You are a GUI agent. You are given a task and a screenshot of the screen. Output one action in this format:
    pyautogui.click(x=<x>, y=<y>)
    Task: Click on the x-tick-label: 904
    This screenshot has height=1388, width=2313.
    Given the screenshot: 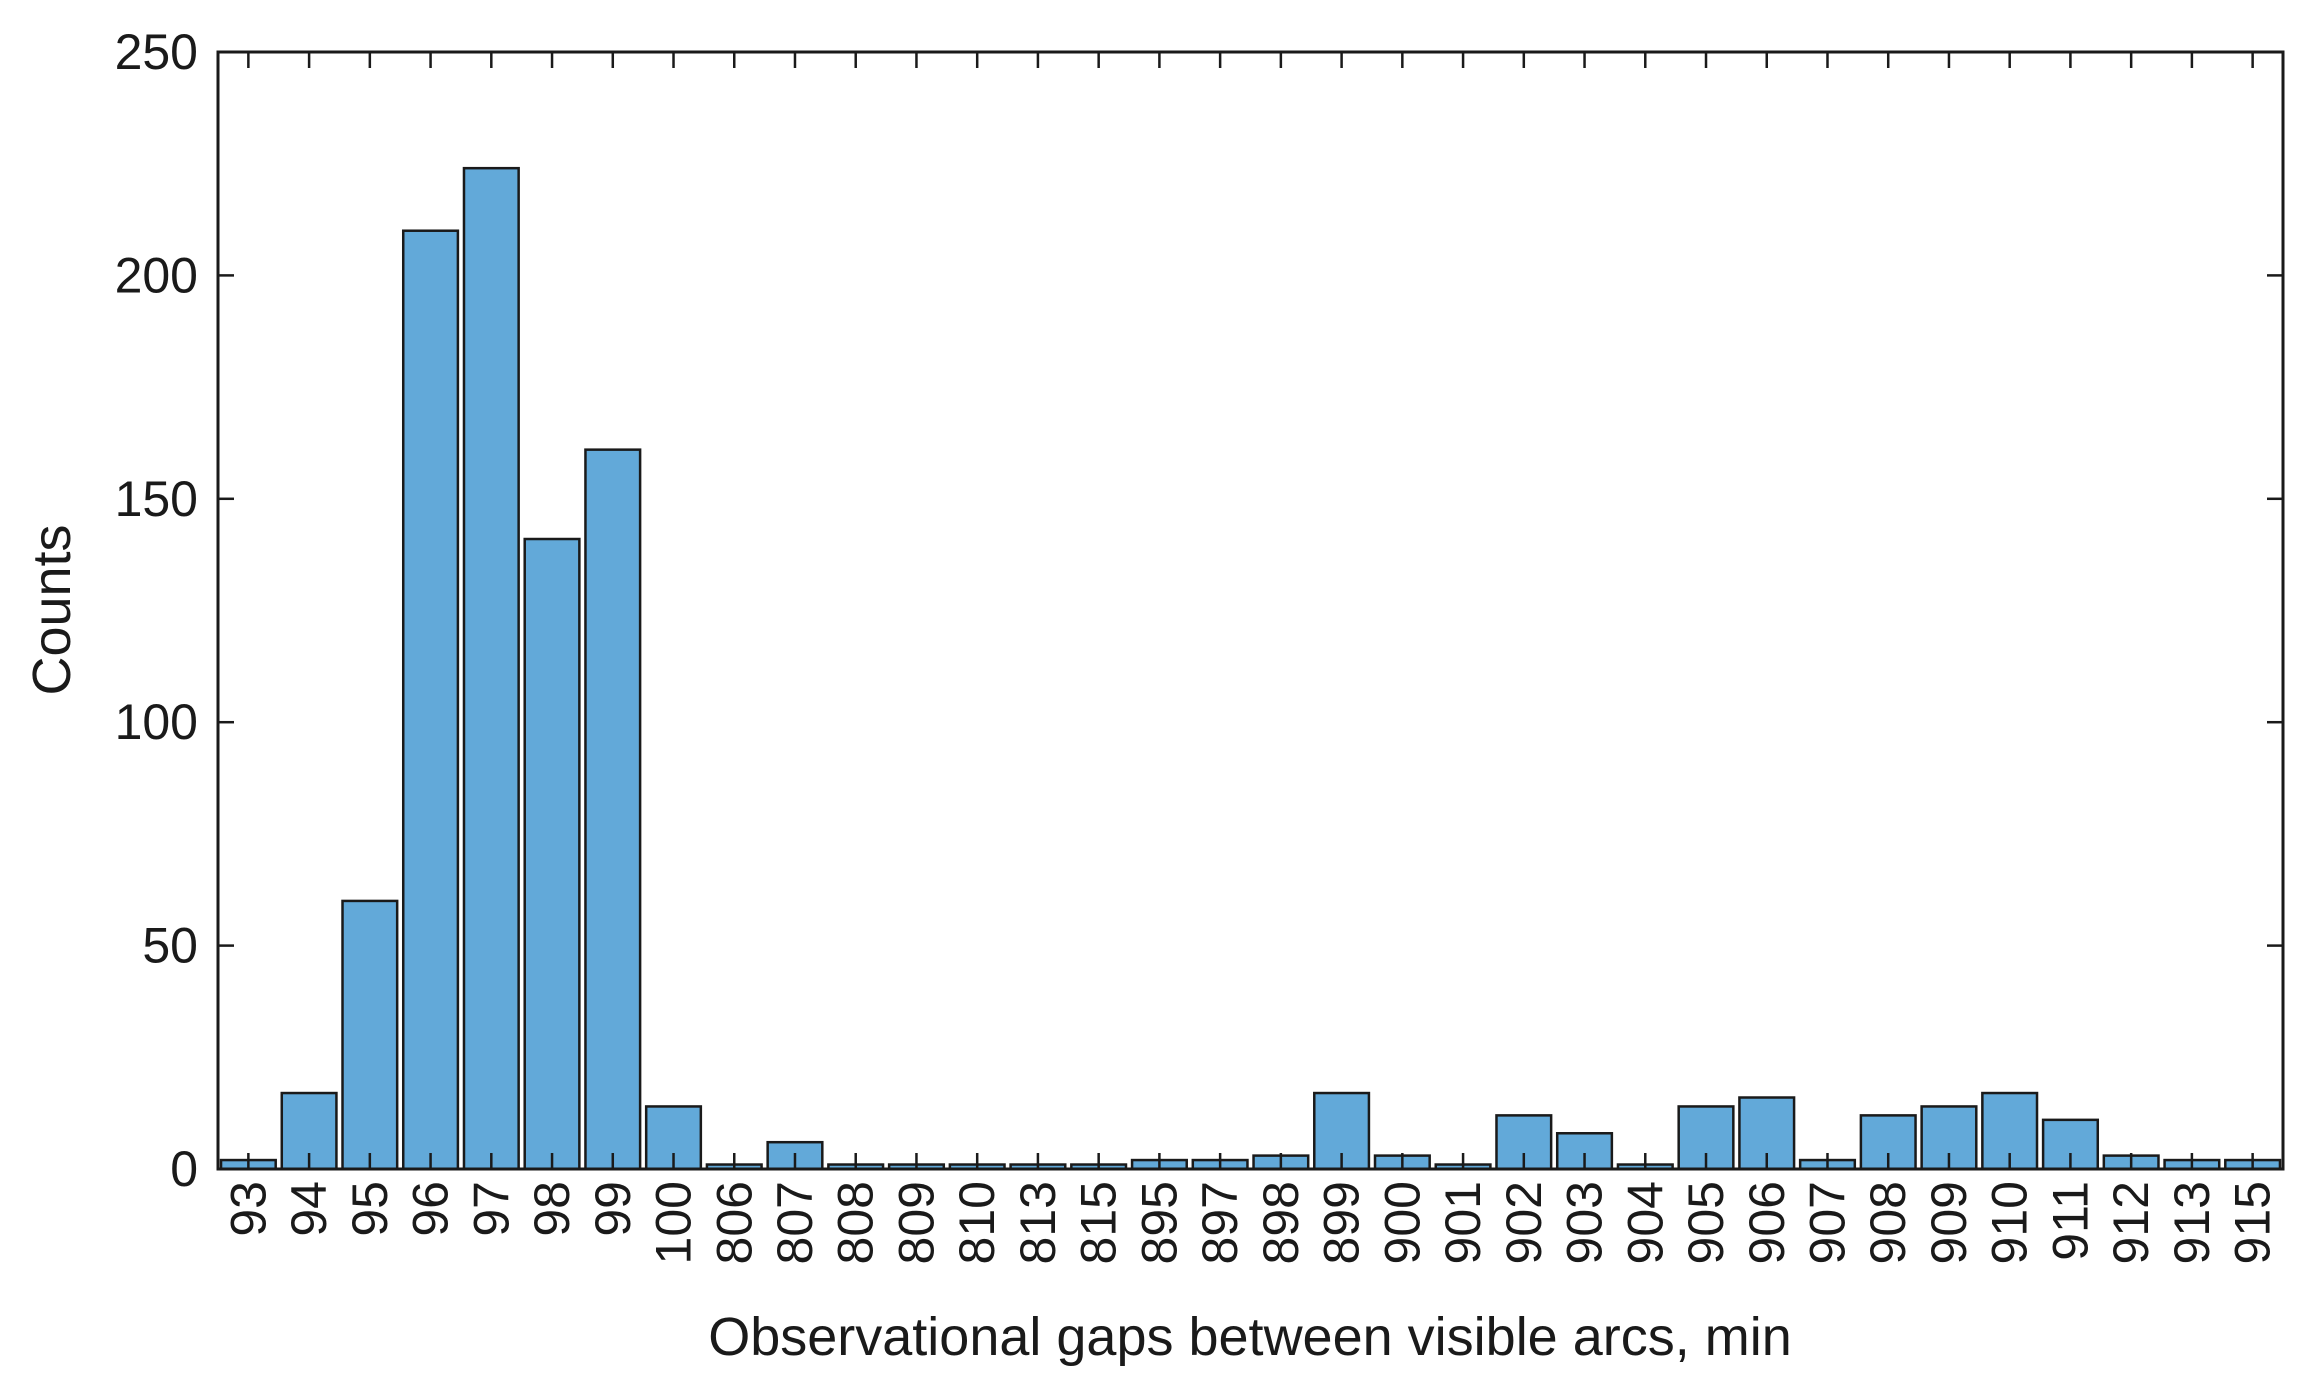 What is the action you would take?
    pyautogui.click(x=1645, y=1222)
    